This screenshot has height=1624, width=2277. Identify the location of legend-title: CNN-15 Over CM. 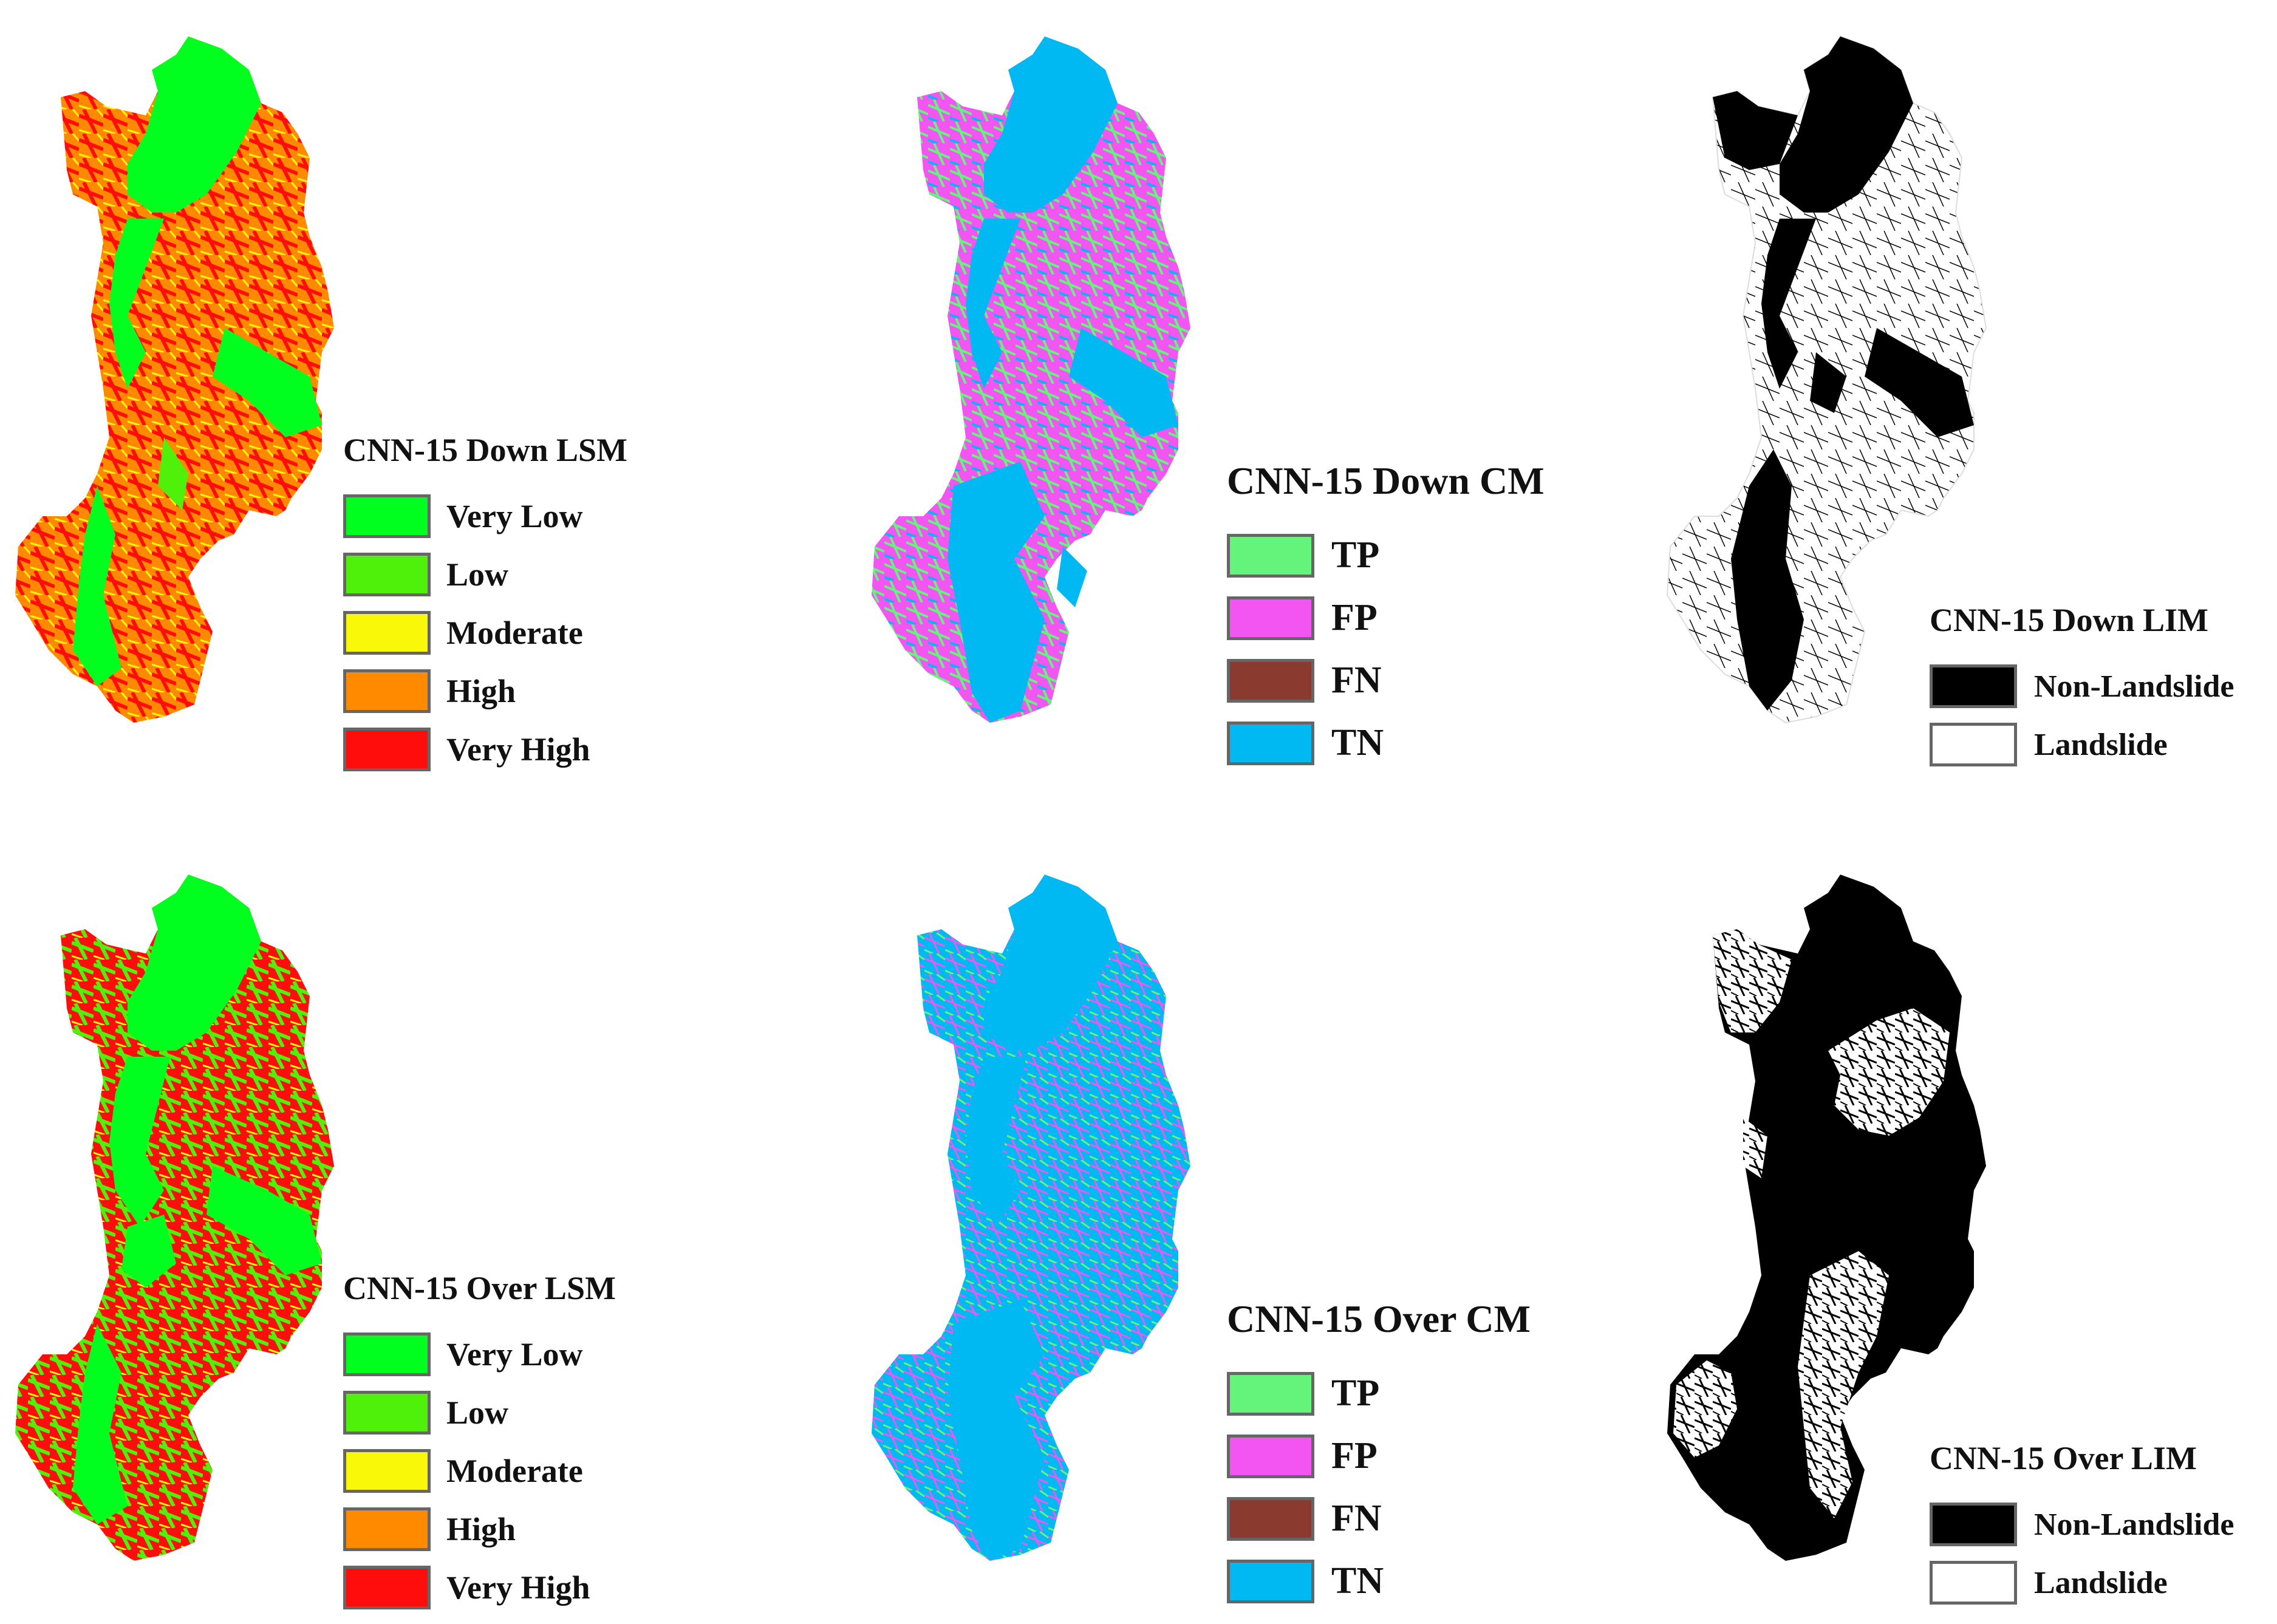
(1379, 1318).